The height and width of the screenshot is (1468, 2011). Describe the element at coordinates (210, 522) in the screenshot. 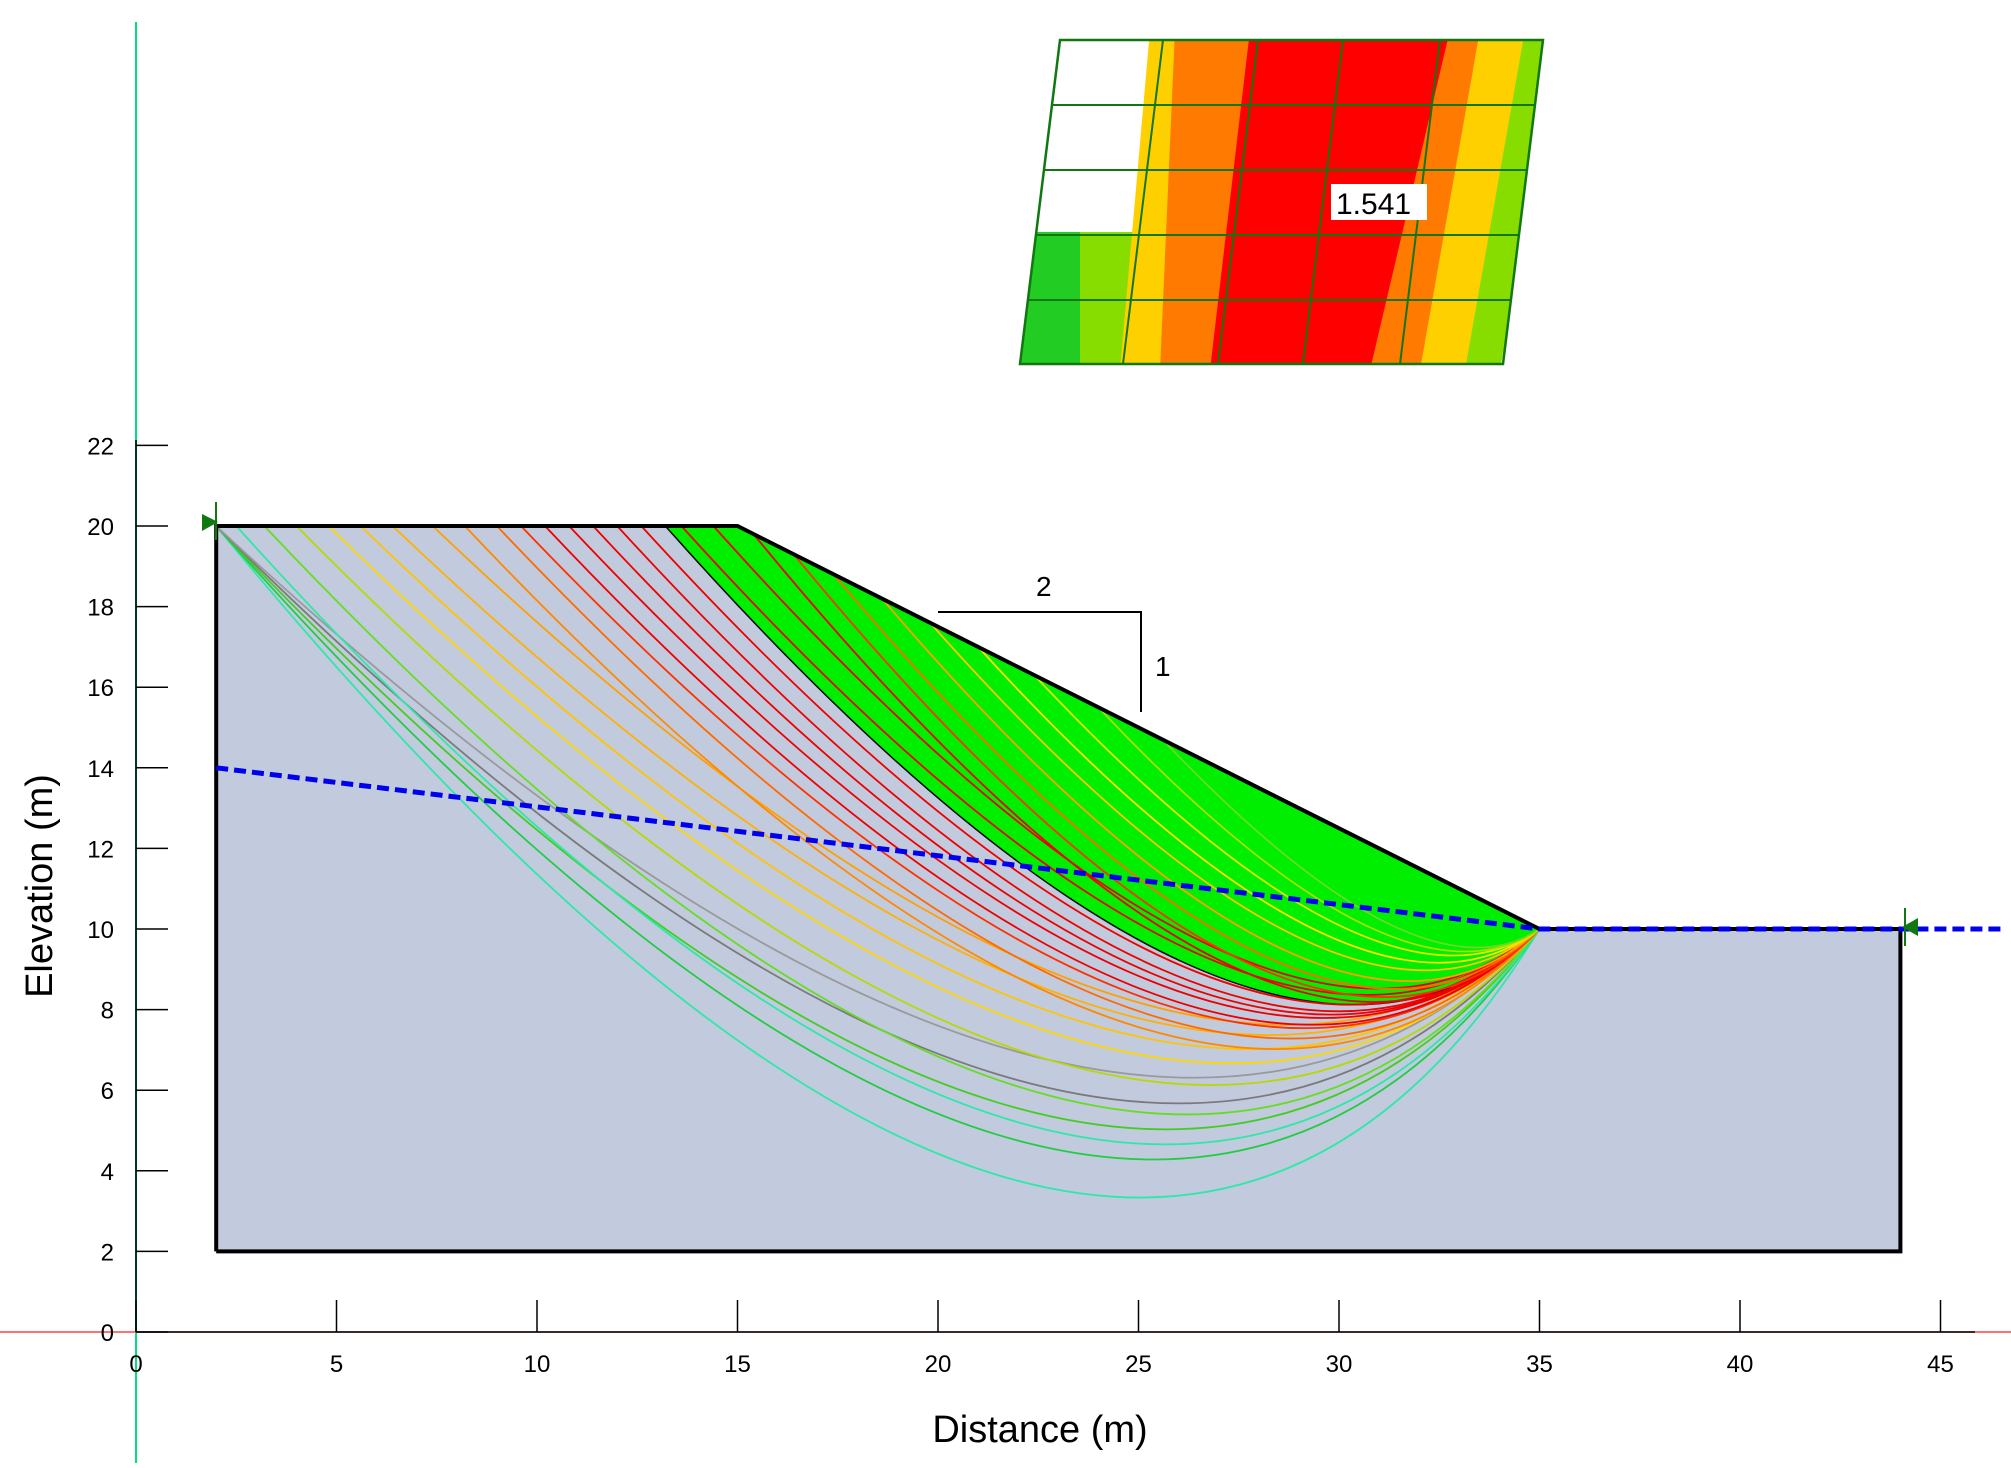

I see `left-boundary-marker-icon` at that location.